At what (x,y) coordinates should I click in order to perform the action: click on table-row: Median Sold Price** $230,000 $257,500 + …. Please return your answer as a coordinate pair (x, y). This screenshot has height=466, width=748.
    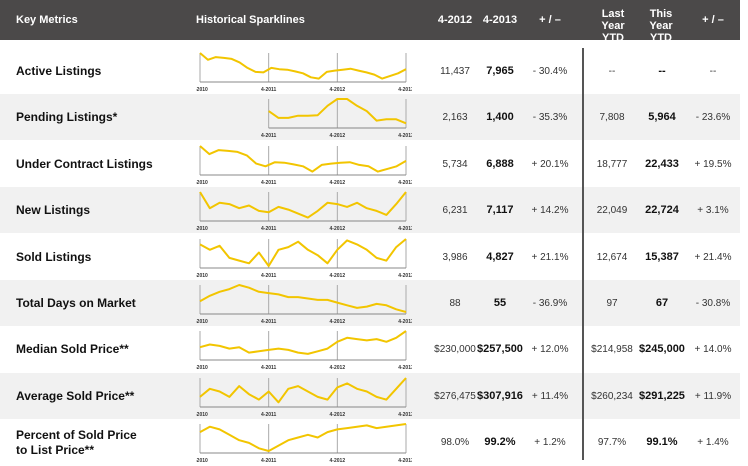
    Looking at the image, I should click on (370, 349).